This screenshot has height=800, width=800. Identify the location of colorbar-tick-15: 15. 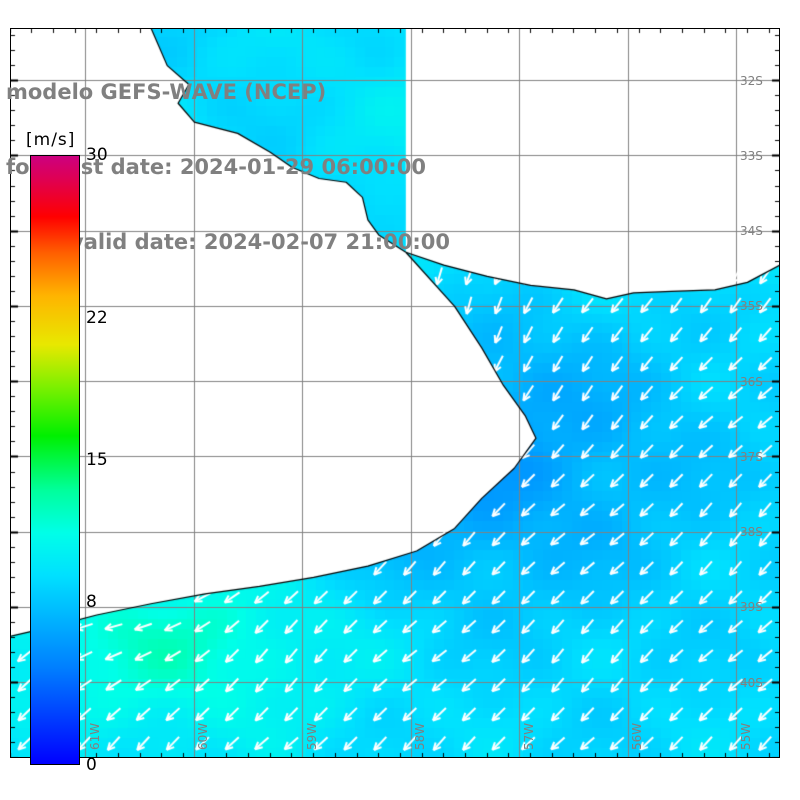
(97, 460).